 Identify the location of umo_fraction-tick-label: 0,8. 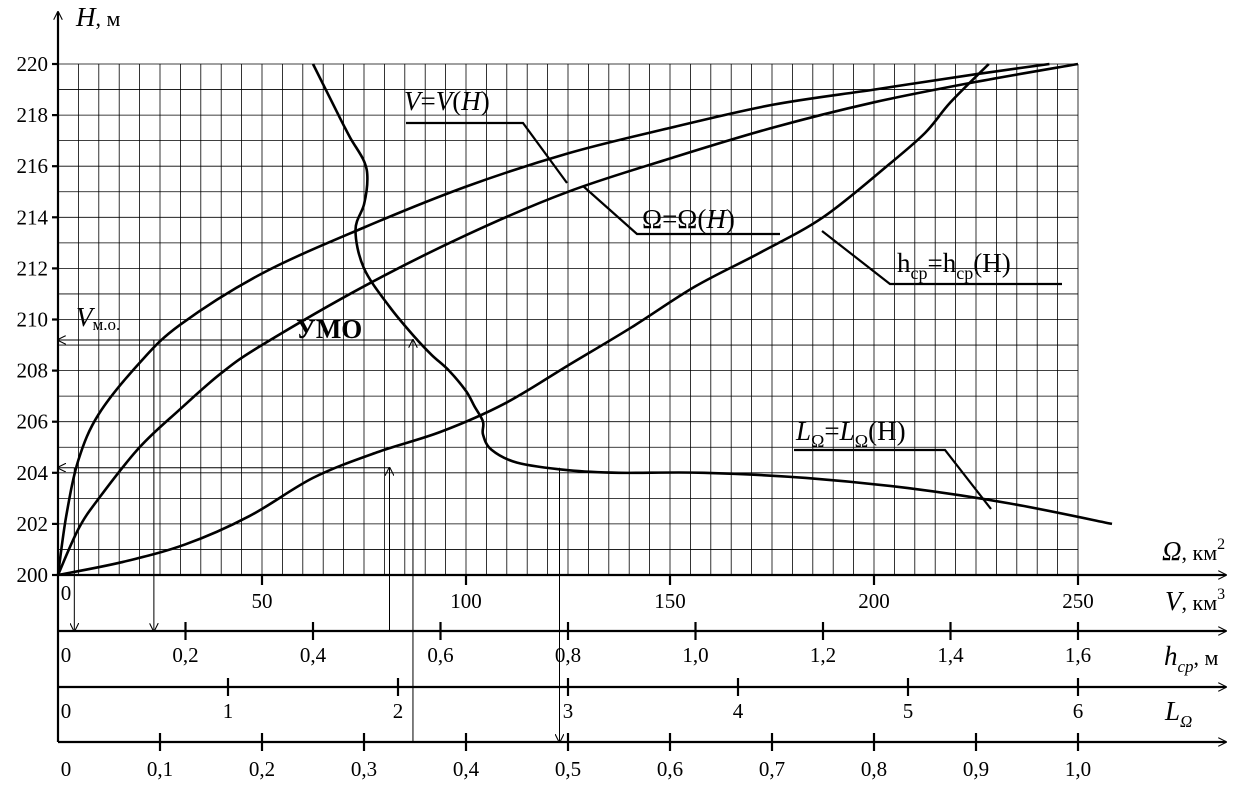
(874, 769).